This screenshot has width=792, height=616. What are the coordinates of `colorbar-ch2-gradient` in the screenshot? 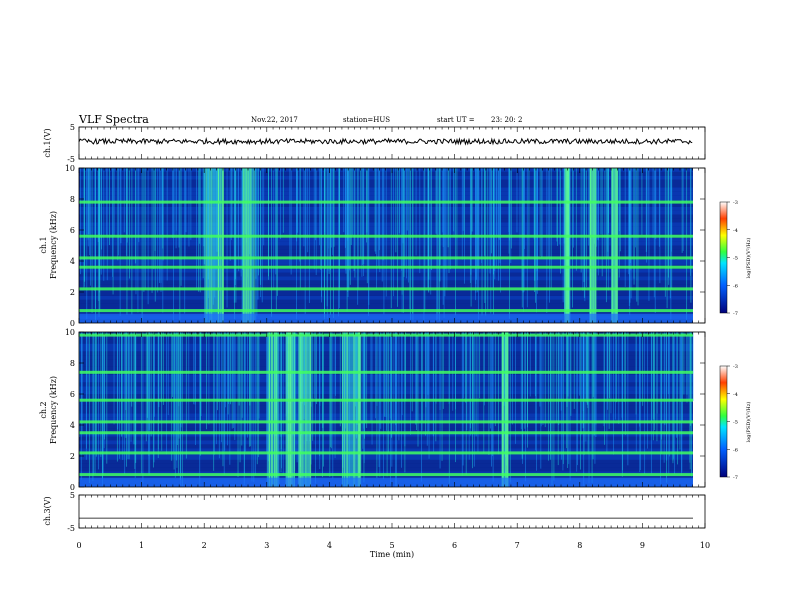 It's located at (723, 421).